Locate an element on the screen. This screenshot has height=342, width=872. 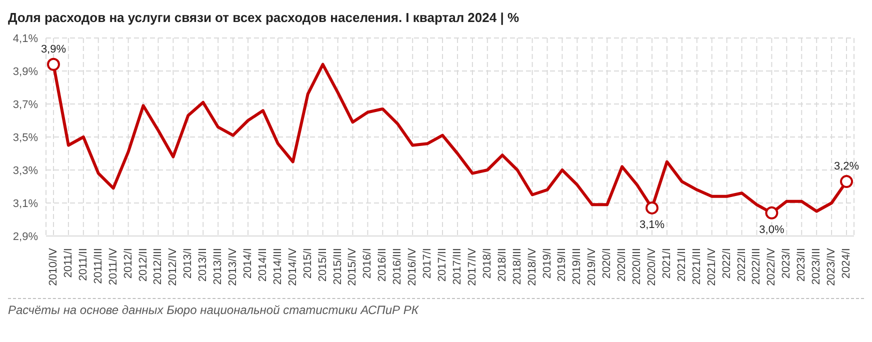
x-tick-label: 2023/III is located at coordinates (816, 266).